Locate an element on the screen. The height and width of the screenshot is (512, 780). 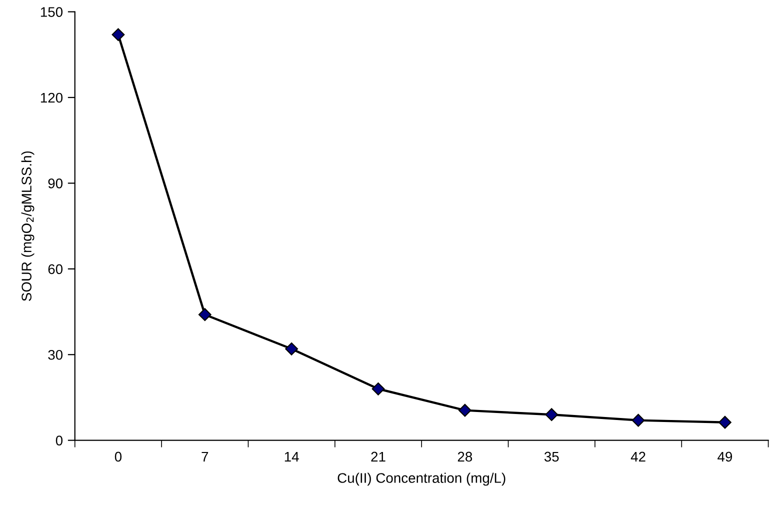
x-tick-label: 0 is located at coordinates (118, 457).